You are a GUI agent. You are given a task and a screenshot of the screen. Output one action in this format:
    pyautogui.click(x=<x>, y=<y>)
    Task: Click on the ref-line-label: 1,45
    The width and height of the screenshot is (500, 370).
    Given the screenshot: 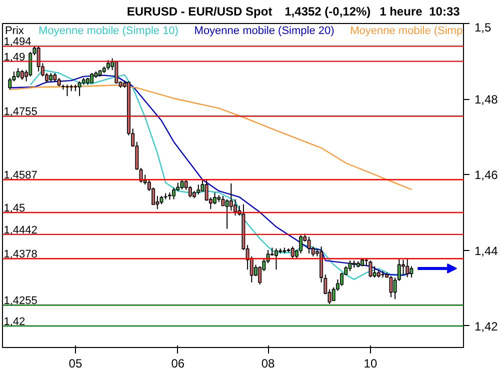 What is the action you would take?
    pyautogui.click(x=15, y=208)
    